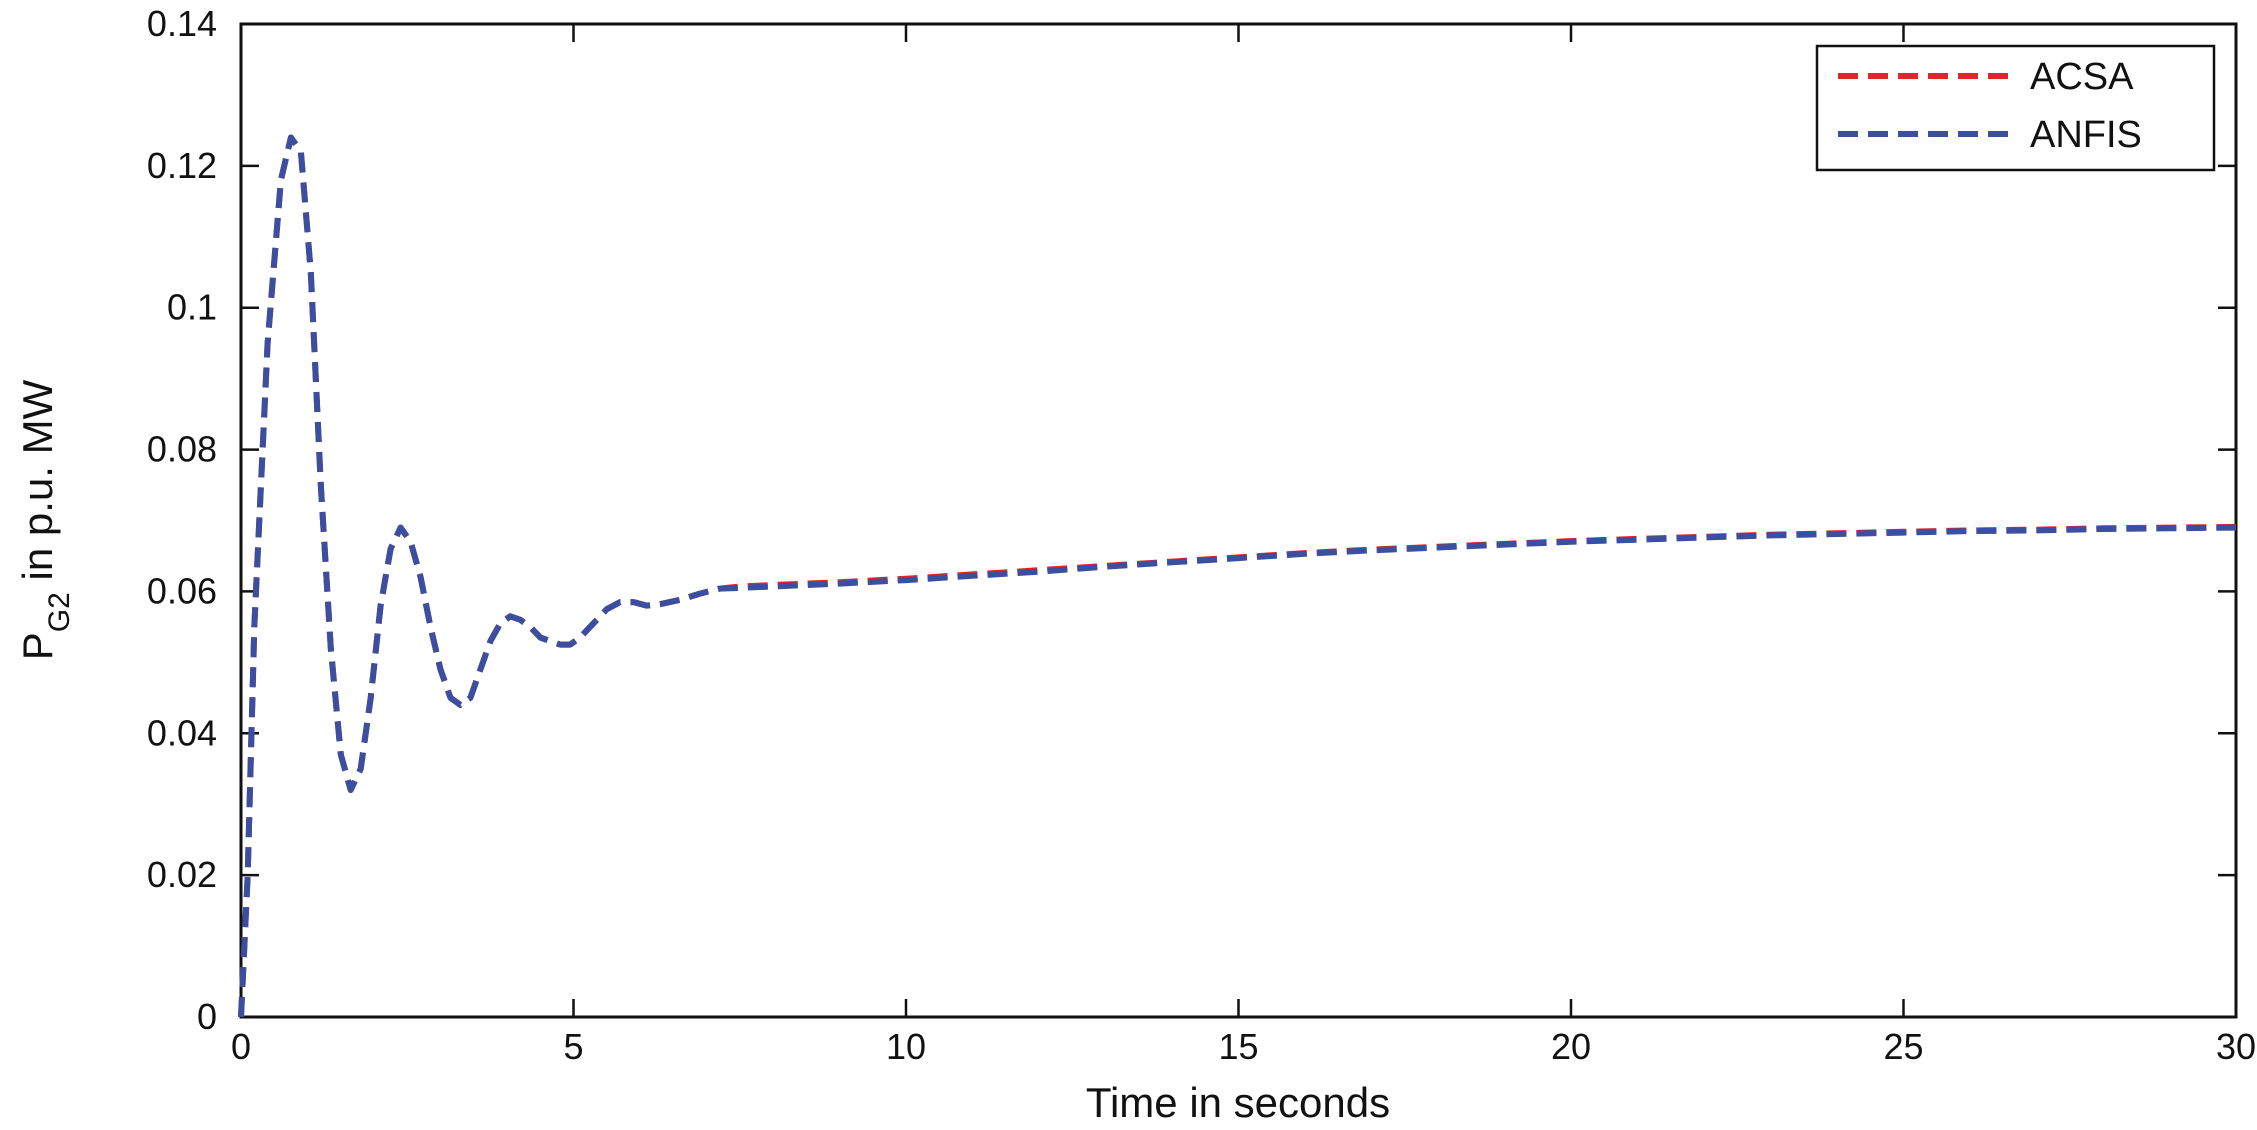  What do you see at coordinates (573, 1046) in the screenshot?
I see `x-tick-label: 5` at bounding box center [573, 1046].